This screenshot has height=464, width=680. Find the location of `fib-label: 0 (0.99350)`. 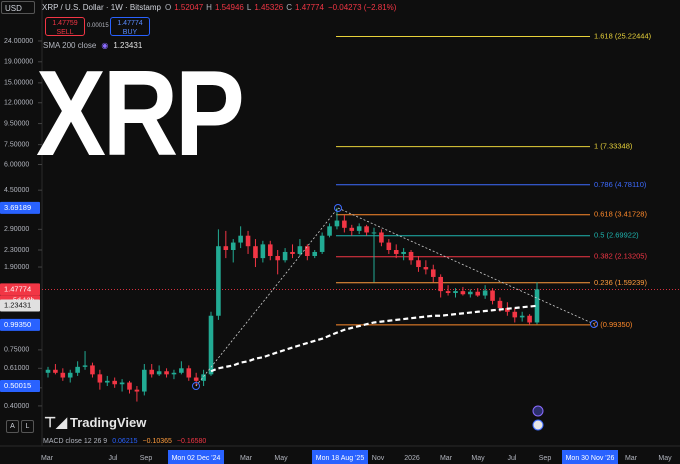

fib-label: 0 (0.99350) is located at coordinates (613, 324).